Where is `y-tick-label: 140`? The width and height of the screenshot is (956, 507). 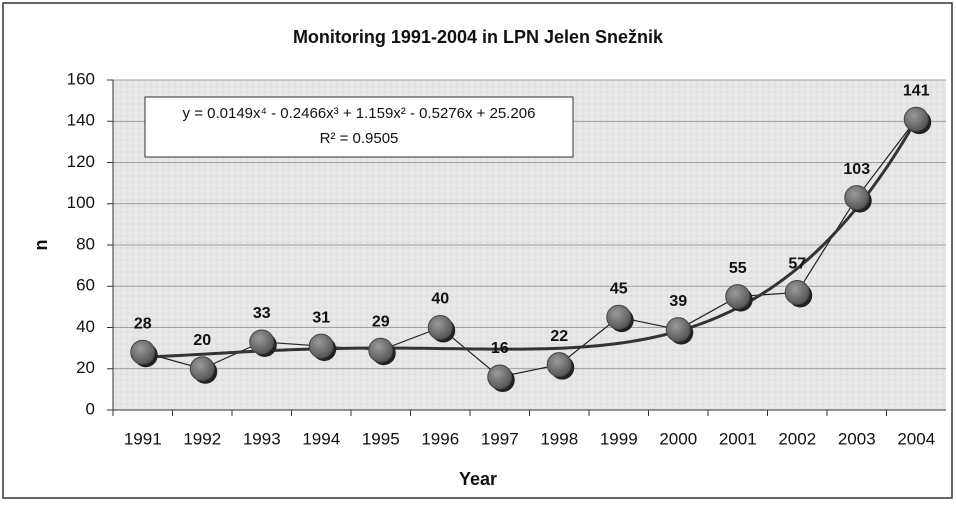 y-tick-label: 140 is located at coordinates (81, 120).